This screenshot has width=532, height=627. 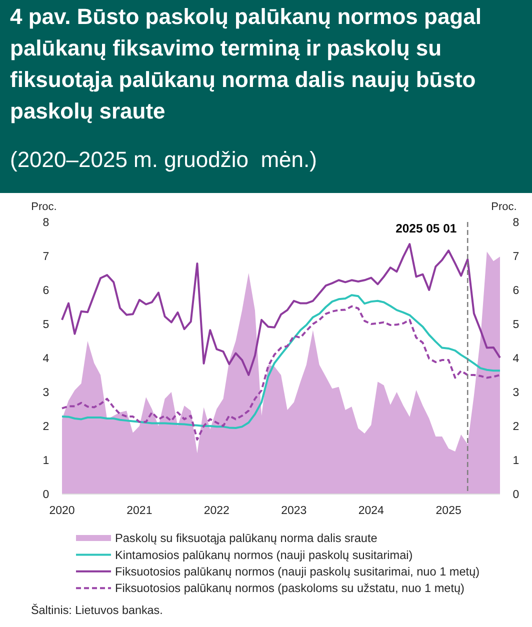 What do you see at coordinates (516, 461) in the screenshot?
I see `y2-tick-label: 1` at bounding box center [516, 461].